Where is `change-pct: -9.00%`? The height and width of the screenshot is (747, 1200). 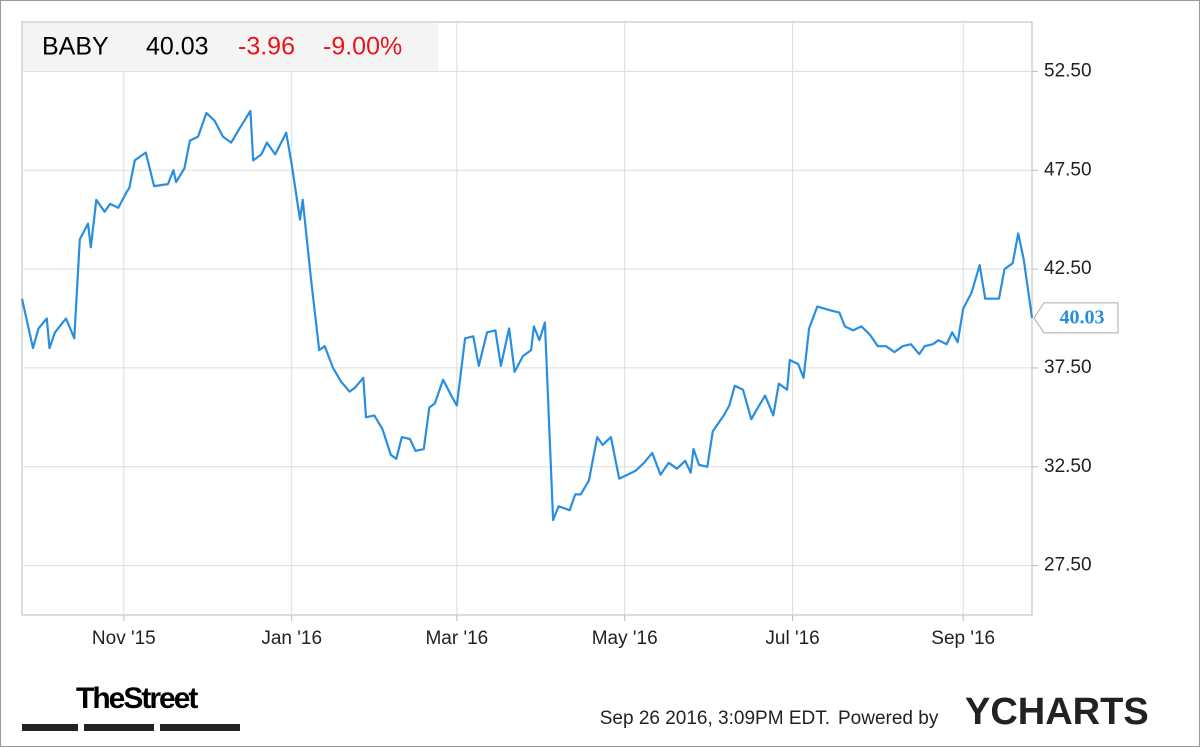 change-pct: -9.00% is located at coordinates (362, 47).